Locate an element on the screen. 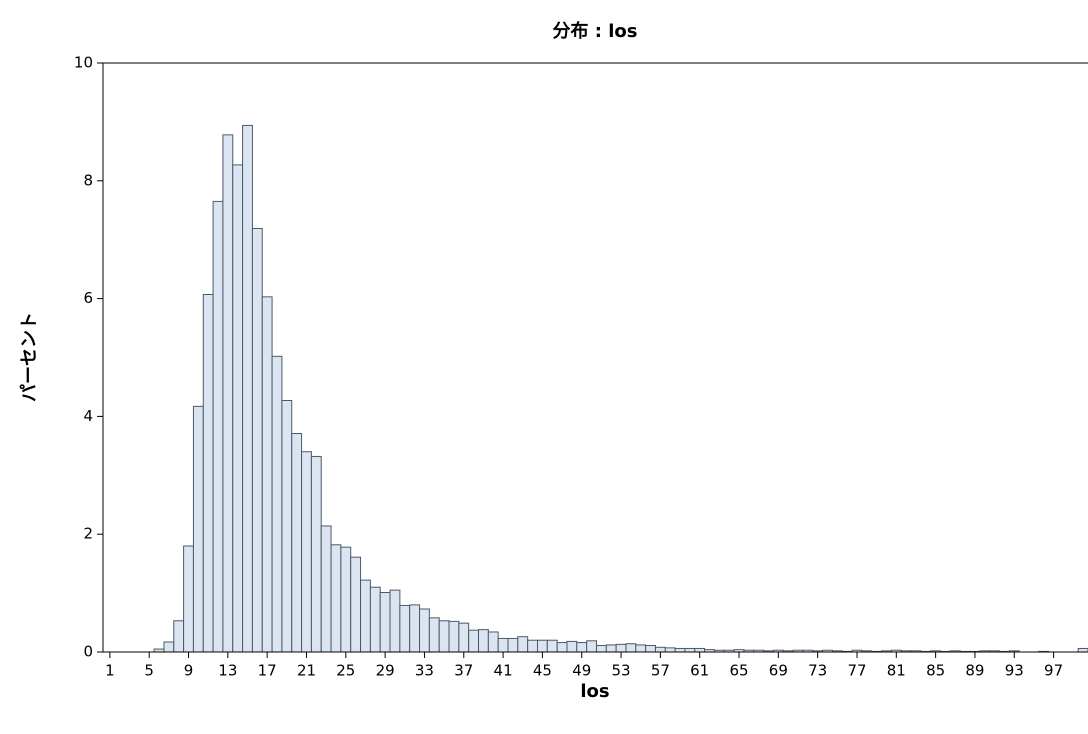  x-tick-label: 53 is located at coordinates (621, 671).